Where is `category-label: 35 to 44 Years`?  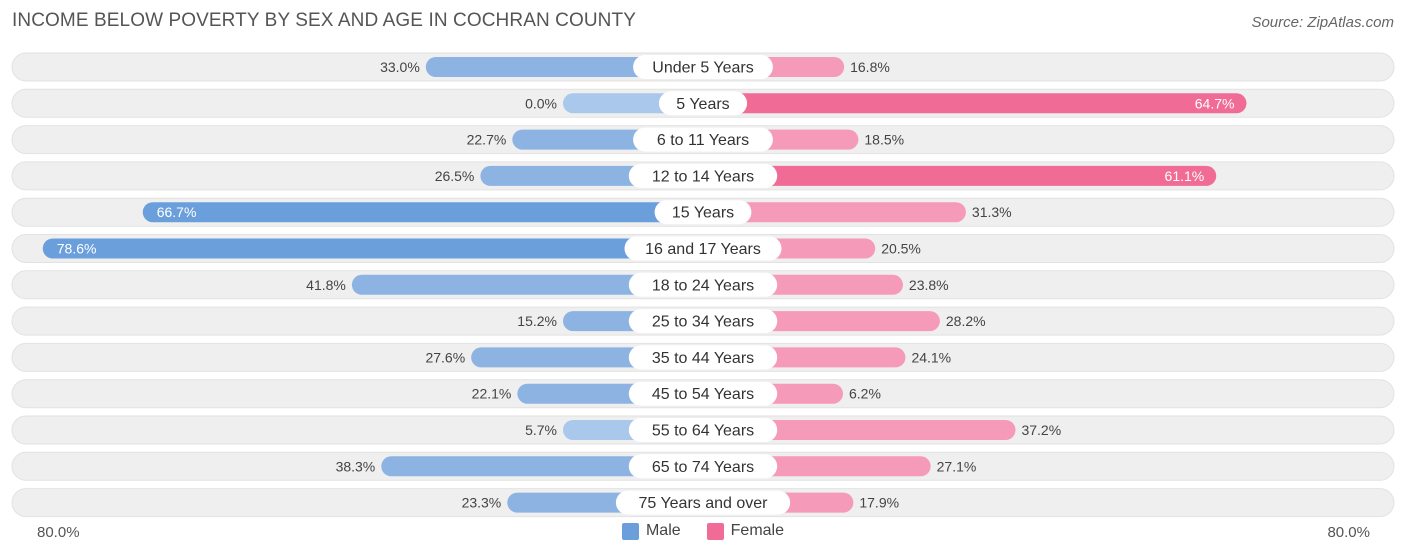 category-label: 35 to 44 Years is located at coordinates (703, 358).